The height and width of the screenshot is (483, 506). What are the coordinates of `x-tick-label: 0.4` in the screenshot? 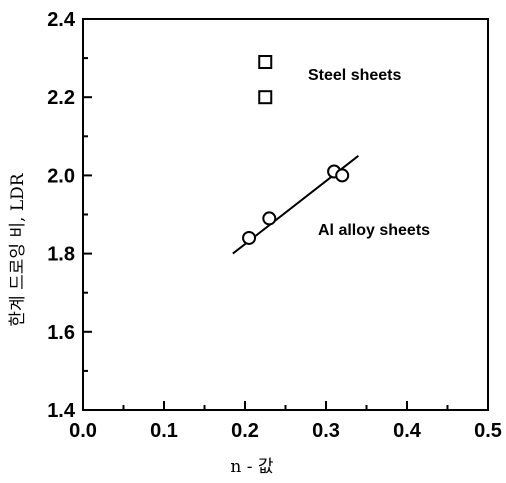 It's located at (407, 431).